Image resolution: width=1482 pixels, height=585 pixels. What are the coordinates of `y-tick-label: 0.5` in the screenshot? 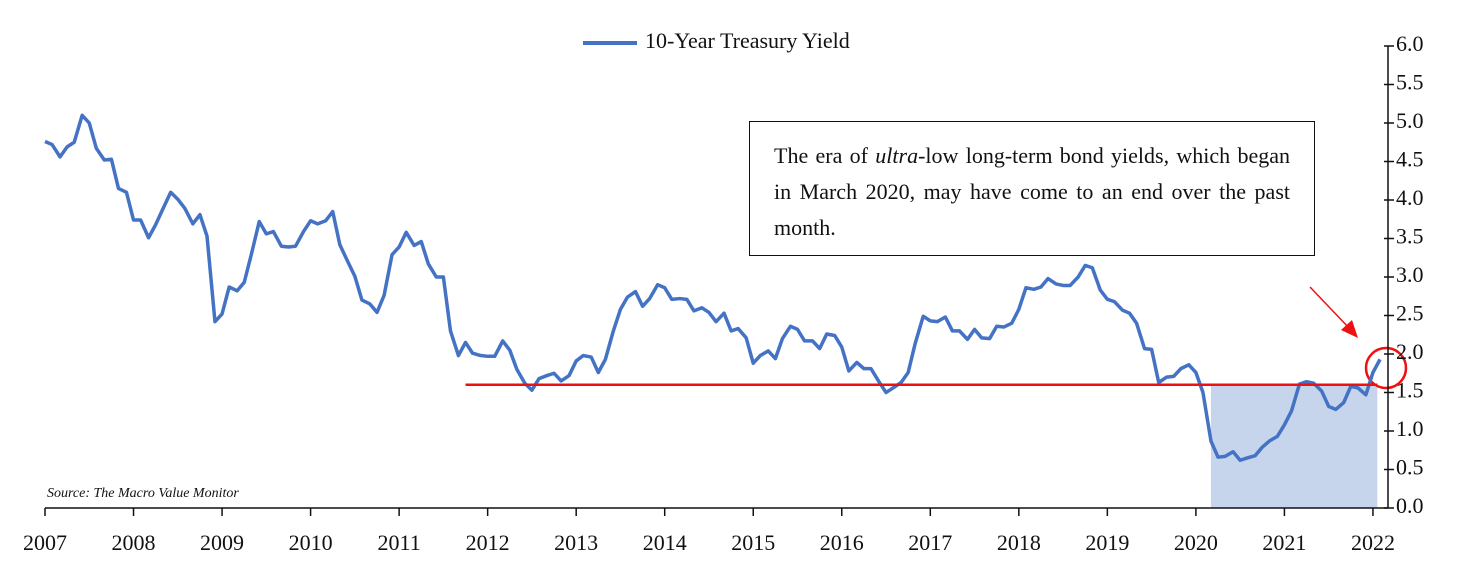 It's located at (1410, 467).